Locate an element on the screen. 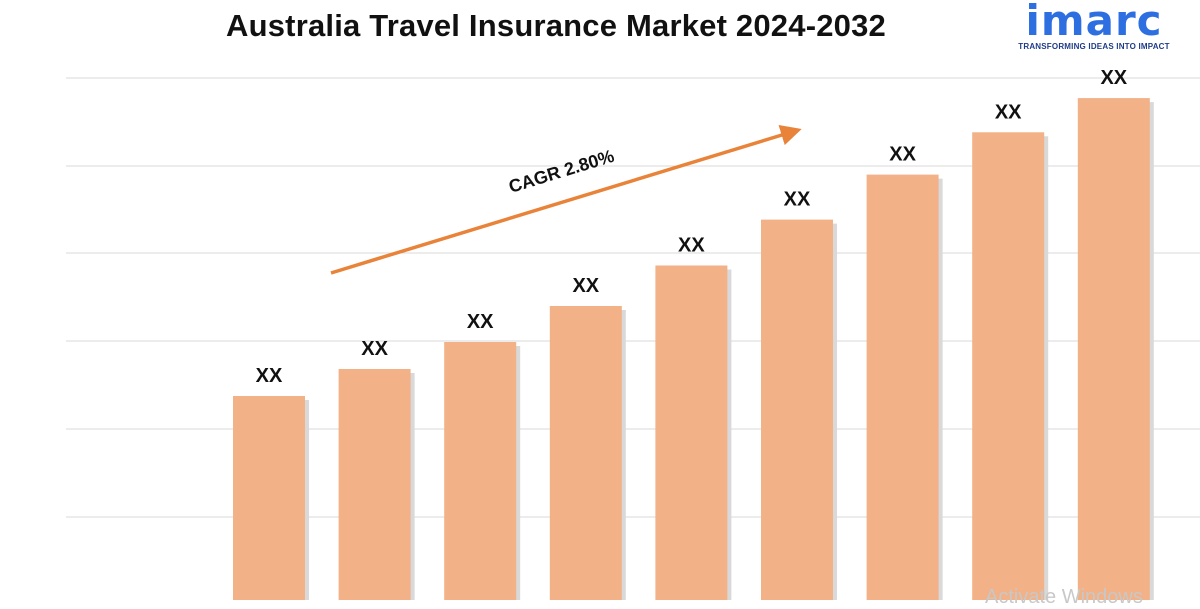  imarc-logo: imarc TRANSFORMING IDEAS INTO IMPACT is located at coordinates (1094, 28).